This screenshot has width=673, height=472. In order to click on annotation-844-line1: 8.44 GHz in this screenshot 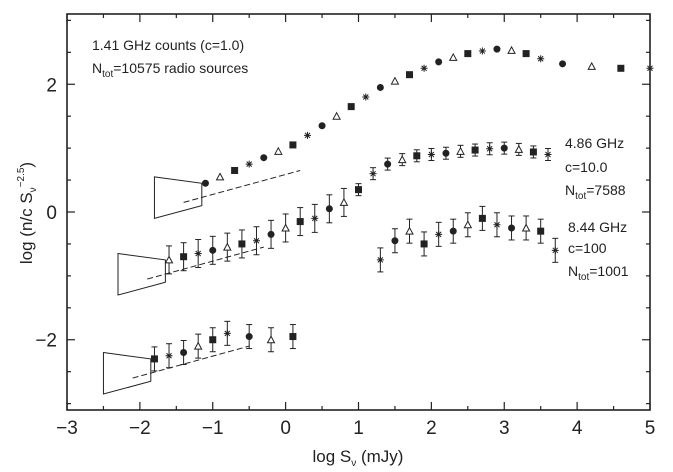, I will do `click(597, 227)`.